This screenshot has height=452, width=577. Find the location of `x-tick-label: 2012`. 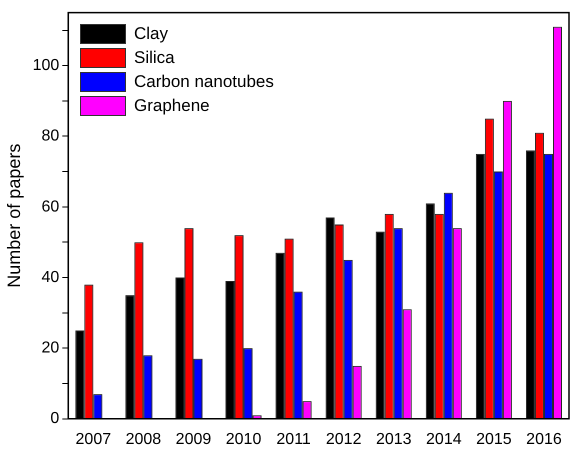

x-tick-label: 2012 is located at coordinates (344, 439).